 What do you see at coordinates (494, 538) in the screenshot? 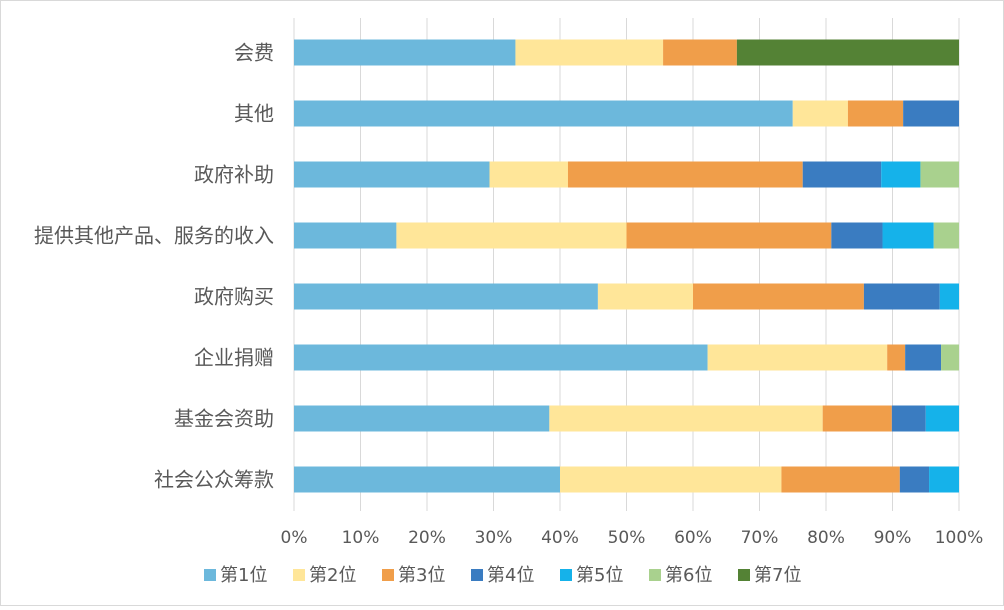
I see `x-tick-label: 30%` at bounding box center [494, 538].